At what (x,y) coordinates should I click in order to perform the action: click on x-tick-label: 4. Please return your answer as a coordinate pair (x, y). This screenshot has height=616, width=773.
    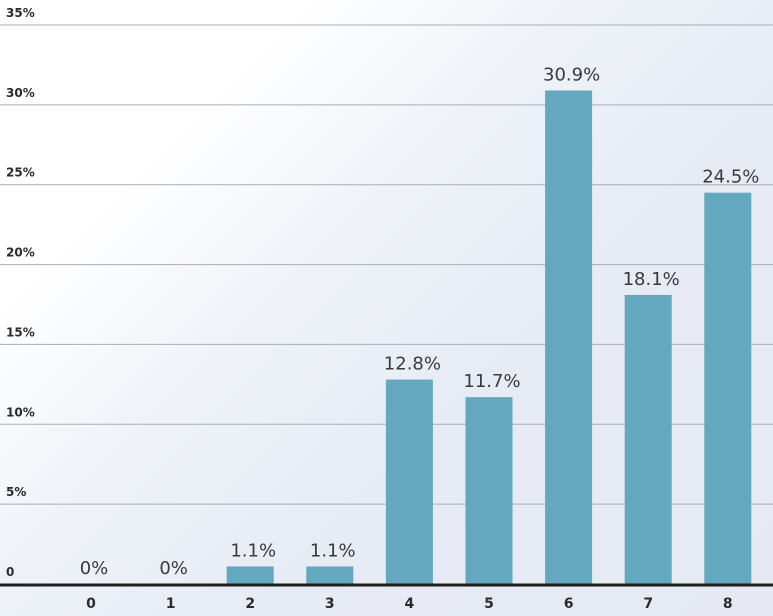
    Looking at the image, I should click on (410, 604).